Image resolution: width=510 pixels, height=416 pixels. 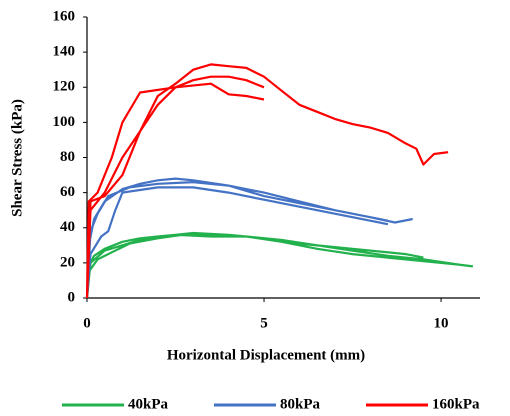 What do you see at coordinates (87, 323) in the screenshot?
I see `x-tick-label: 0` at bounding box center [87, 323].